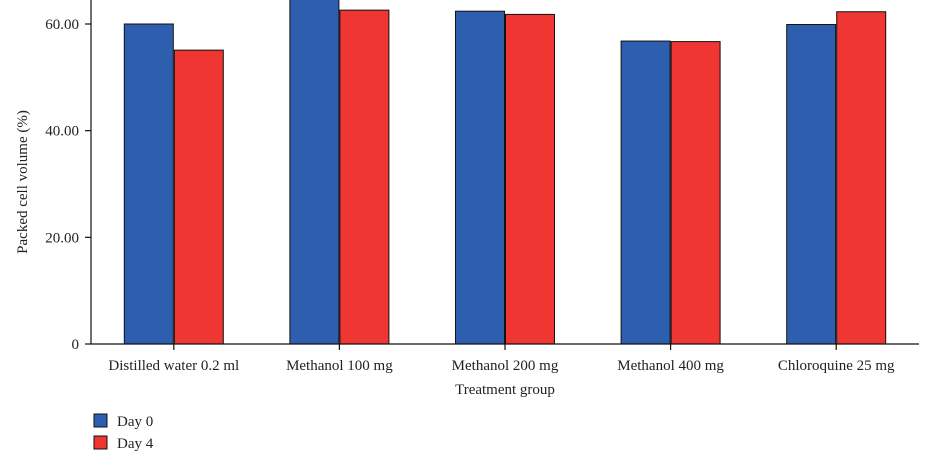  What do you see at coordinates (505, 390) in the screenshot?
I see `x-axis-title: Treatment group` at bounding box center [505, 390].